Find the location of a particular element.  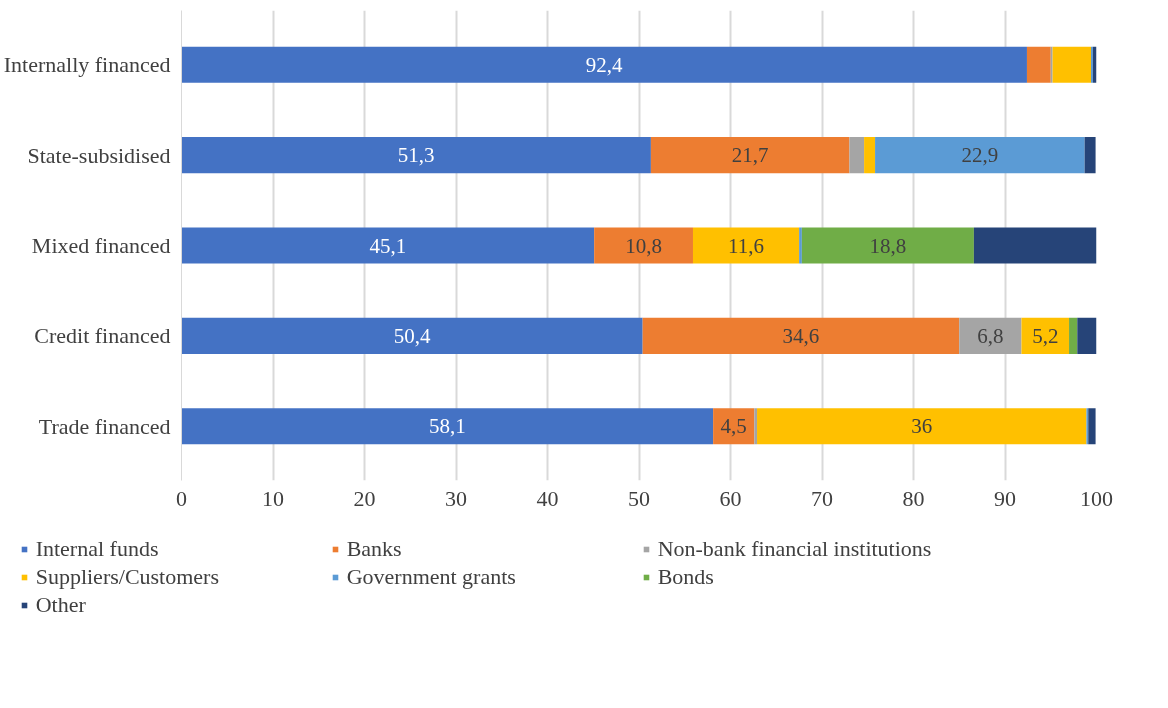

data-label: 11,6 is located at coordinates (746, 245).